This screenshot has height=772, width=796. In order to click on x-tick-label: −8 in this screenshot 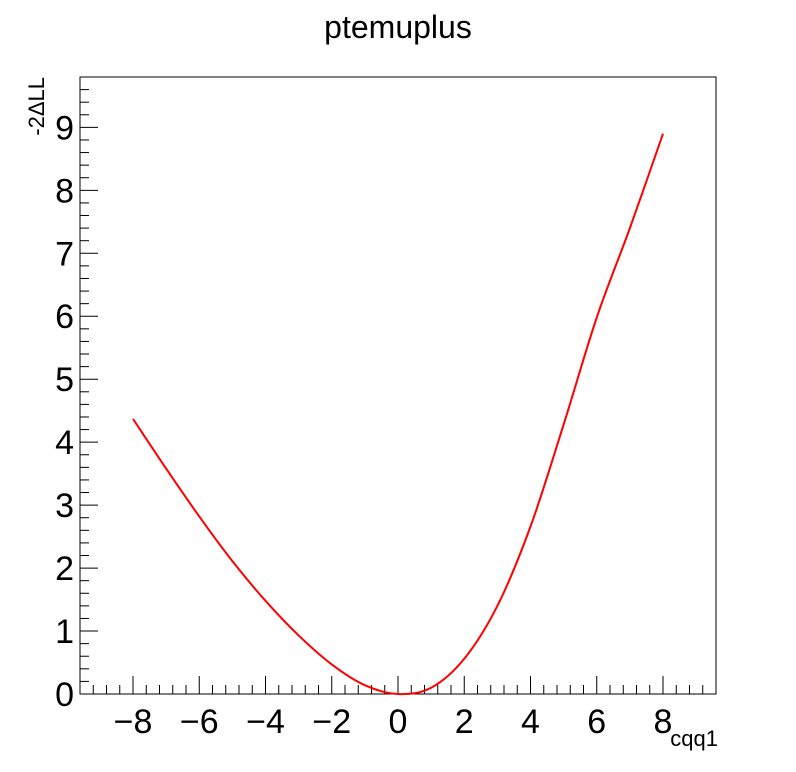, I will do `click(133, 722)`.